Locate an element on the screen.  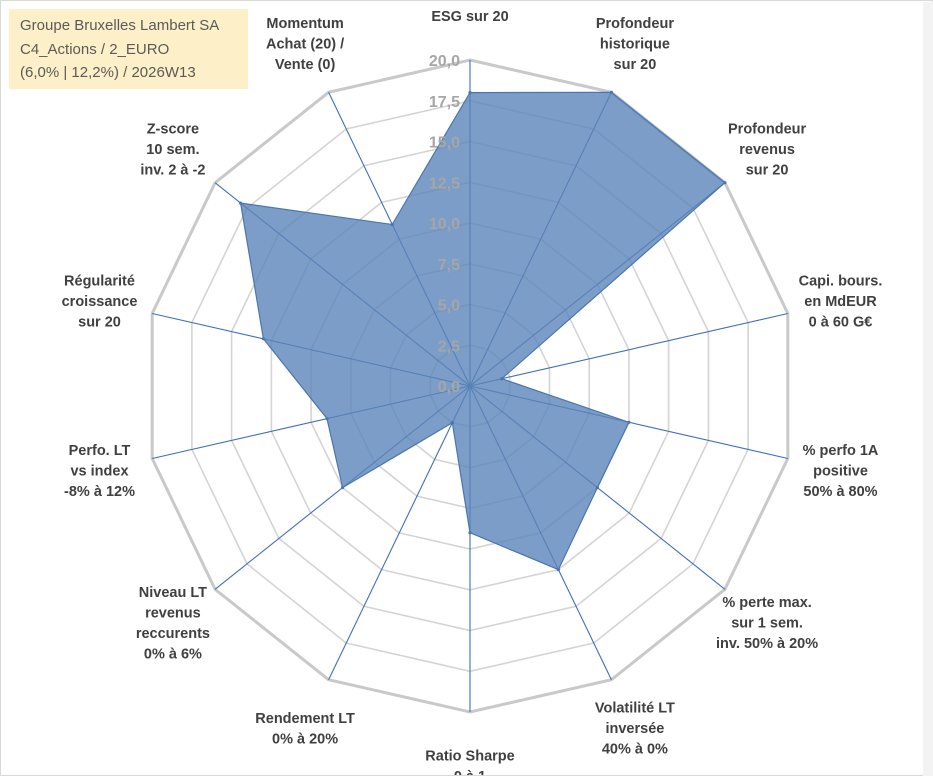
axis-label-5: % perte max. sur 1 sem. inv. 50% à 20% is located at coordinates (767, 623).